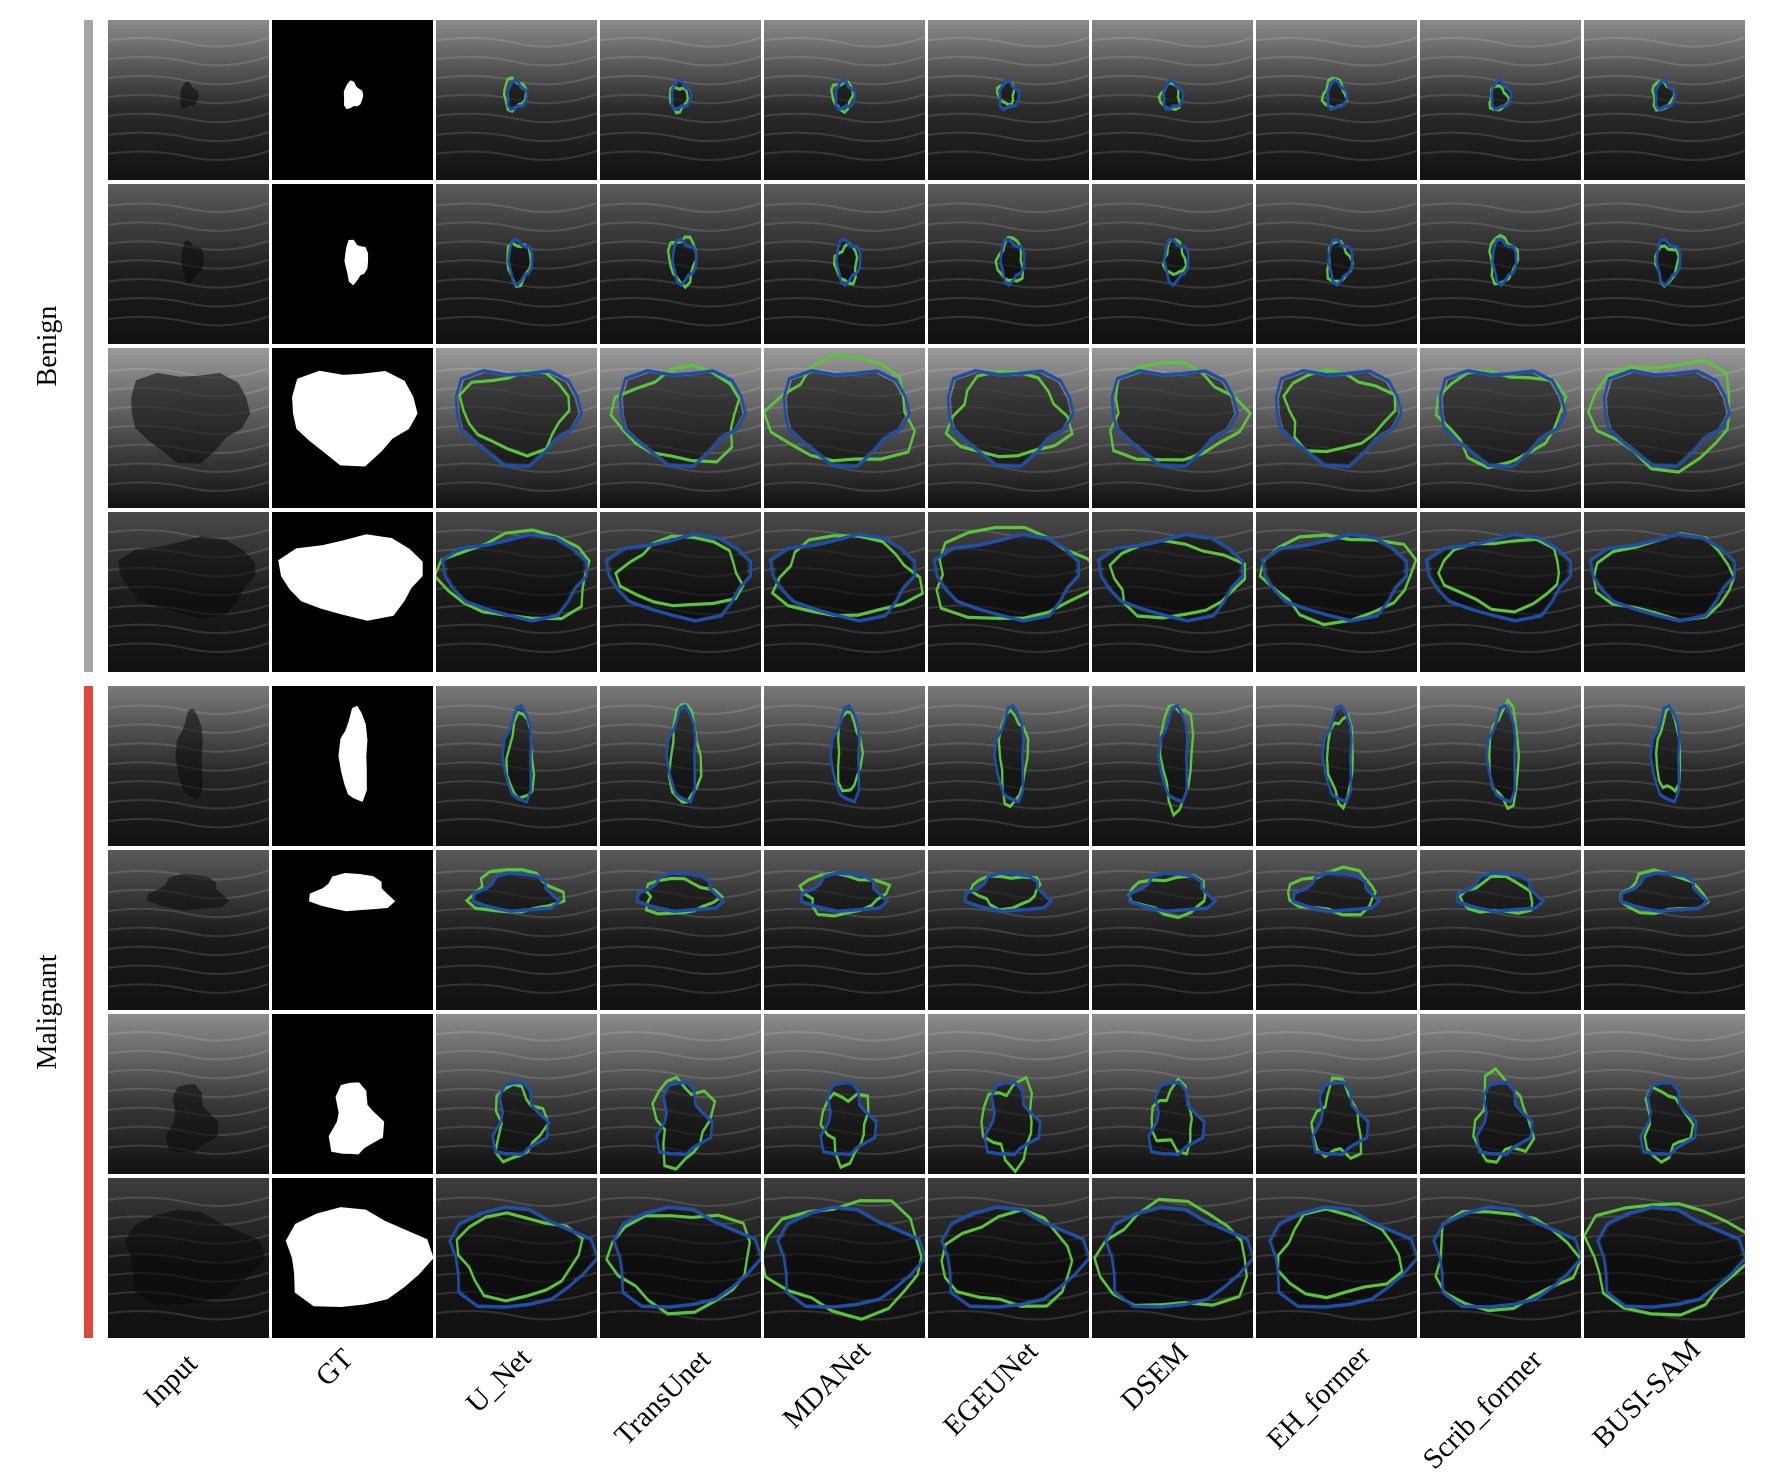 This screenshot has width=1773, height=1478. What do you see at coordinates (1664, 100) in the screenshot?
I see `cell-r1-busi-sam` at bounding box center [1664, 100].